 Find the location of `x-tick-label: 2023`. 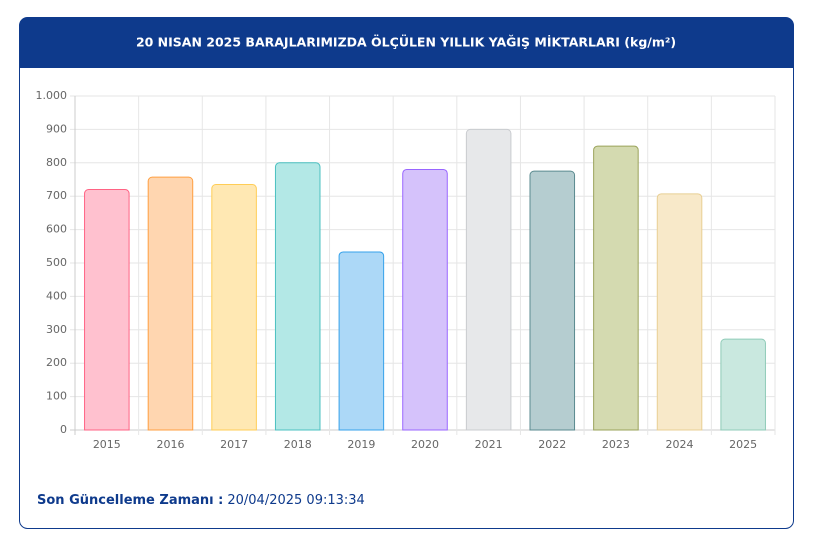

x-tick-label: 2023 is located at coordinates (616, 444).